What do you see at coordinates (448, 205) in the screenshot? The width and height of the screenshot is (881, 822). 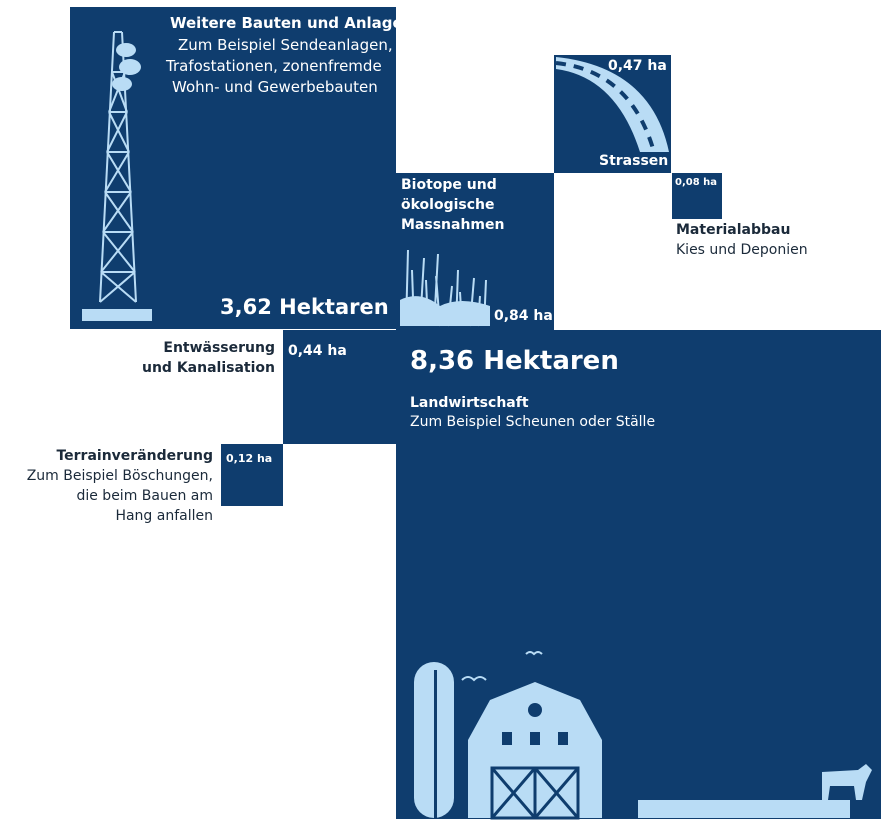 I see `biotope-title-2: ökologische` at bounding box center [448, 205].